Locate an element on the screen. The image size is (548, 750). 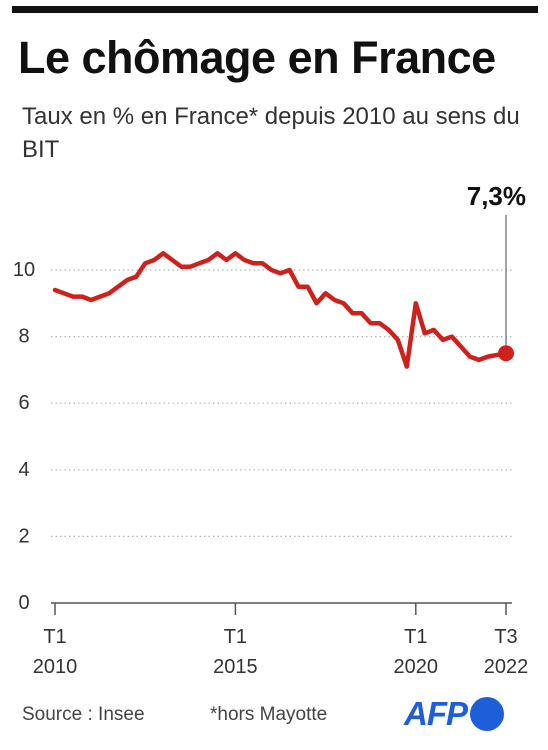
y-tick-label: 4 is located at coordinates (23, 470).